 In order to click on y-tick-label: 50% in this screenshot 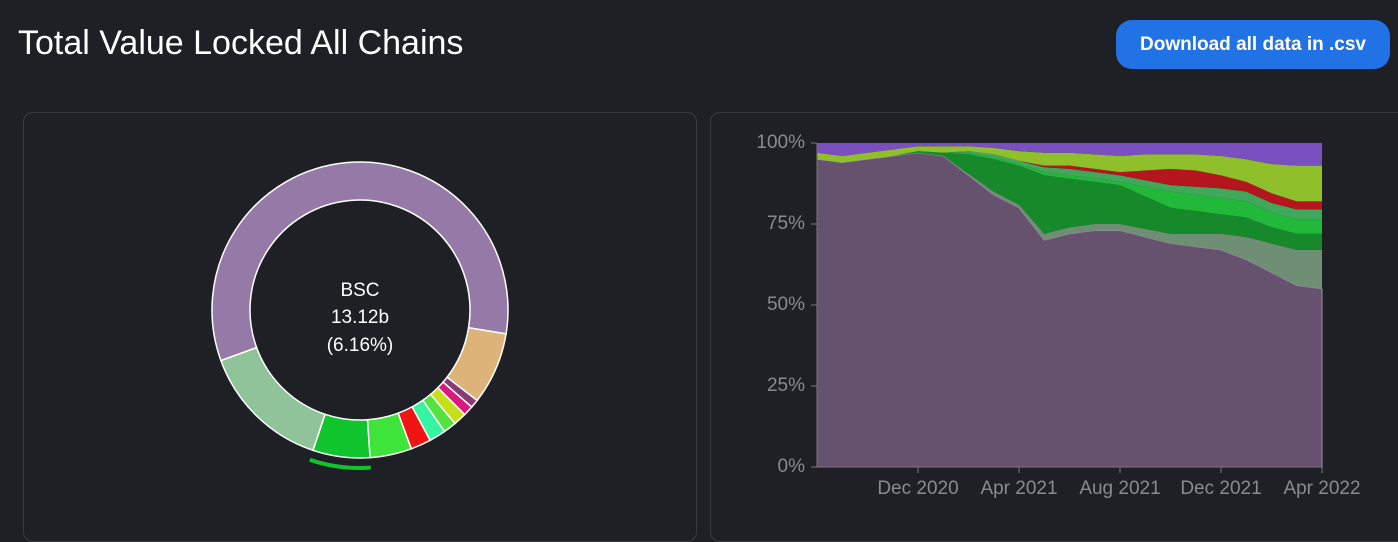, I will do `click(786, 304)`.